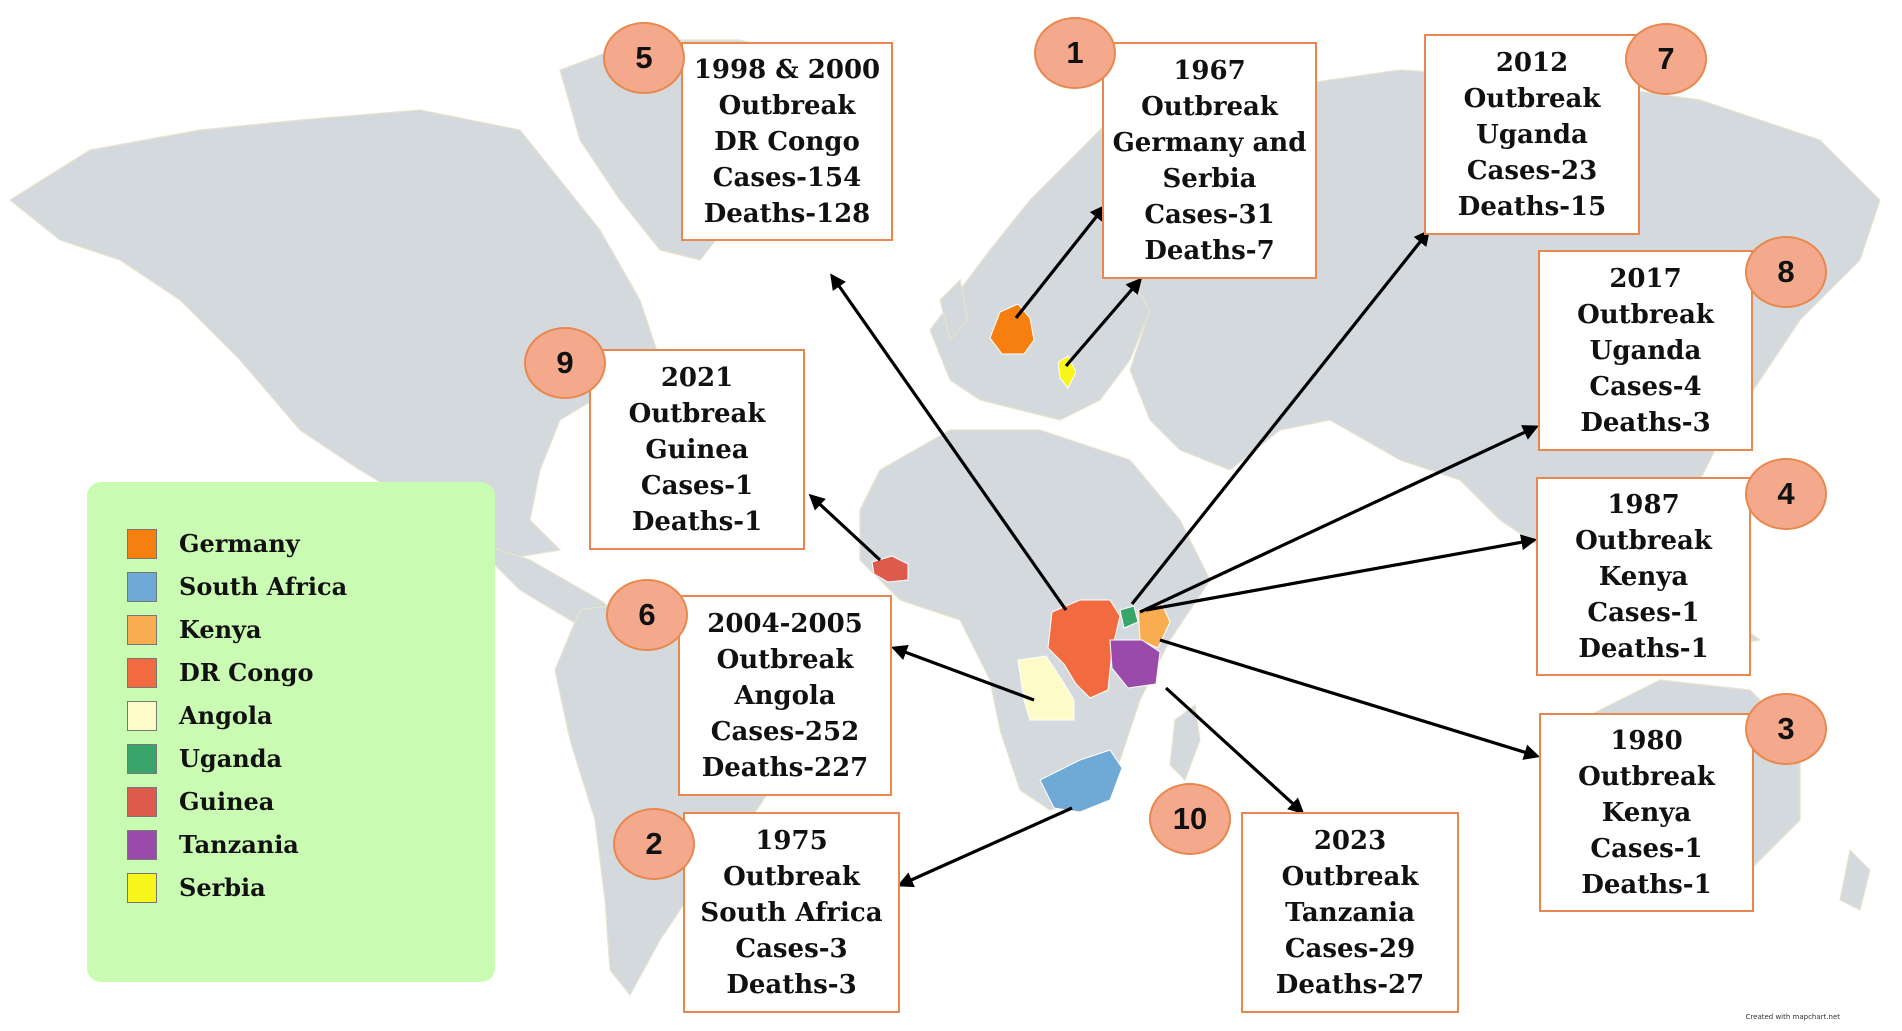 Image resolution: width=1902 pixels, height=1031 pixels. Describe the element at coordinates (1646, 740) in the screenshot. I see `outbreak-year: 1980` at that location.